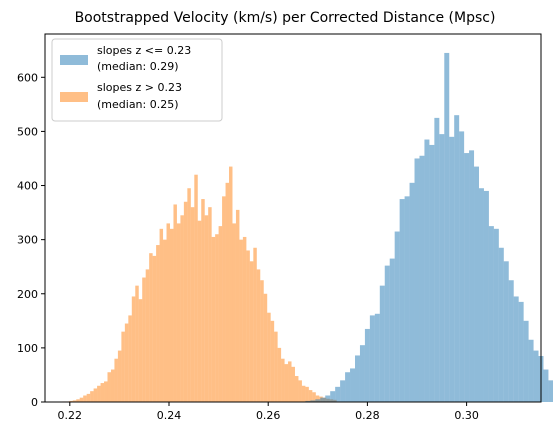 The width and height of the screenshot is (553, 435). What do you see at coordinates (138, 66) in the screenshot?
I see `legend-label-blue-line2: (median: 0.29)` at bounding box center [138, 66].